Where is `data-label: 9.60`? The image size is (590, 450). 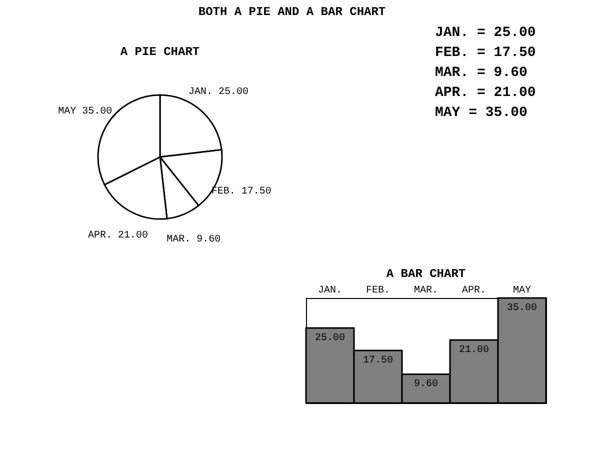 data-label: 9.60 is located at coordinates (426, 384).